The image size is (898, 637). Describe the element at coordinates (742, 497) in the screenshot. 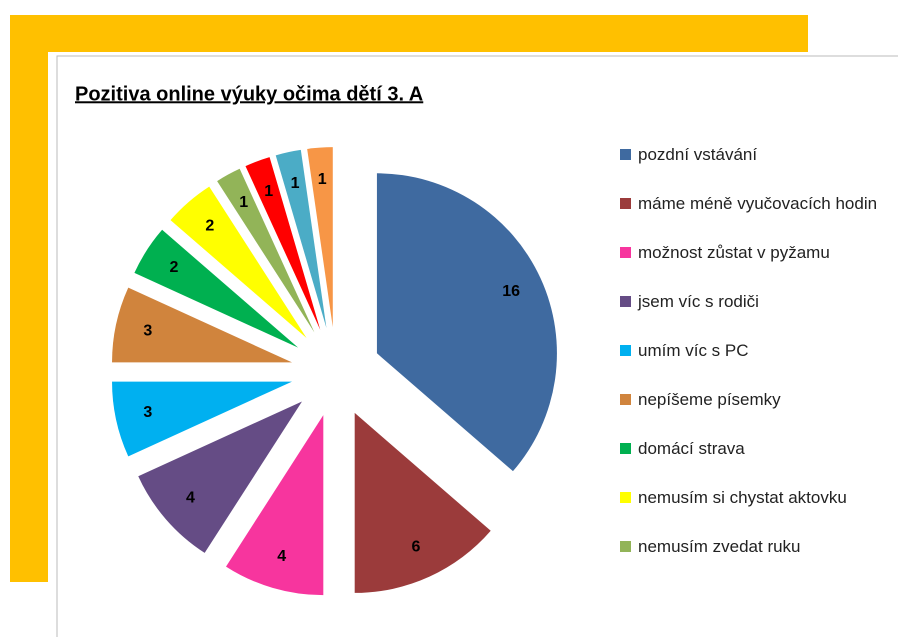

I see `legend-label: nemusím si chystat aktovku` at that location.